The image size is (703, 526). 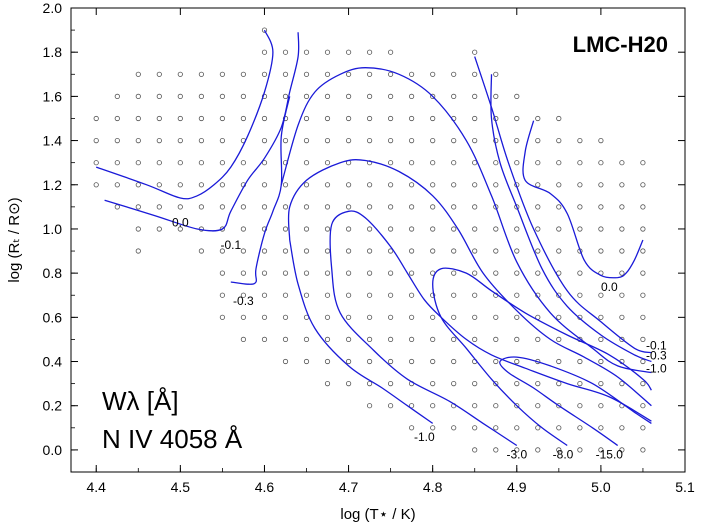 What do you see at coordinates (424, 437) in the screenshot?
I see `contour-label: -1.0` at bounding box center [424, 437].